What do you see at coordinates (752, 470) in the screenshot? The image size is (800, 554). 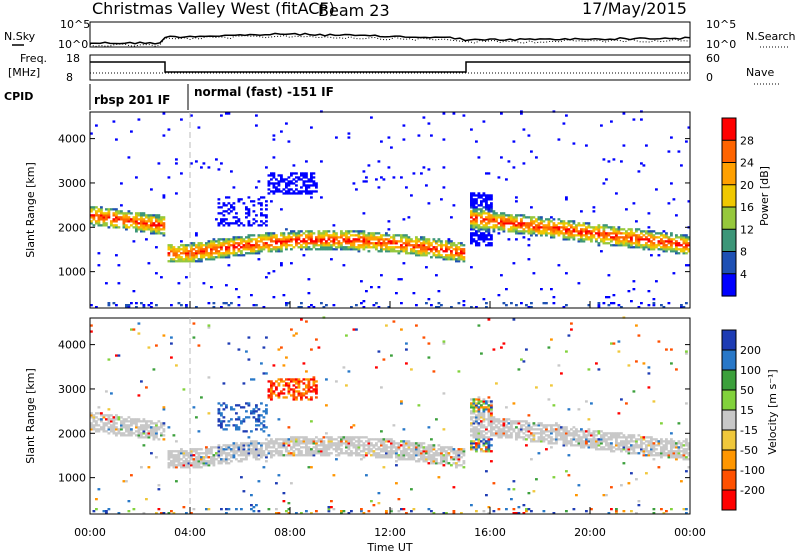 I see `colorbar-tick-label: -100` at bounding box center [752, 470].